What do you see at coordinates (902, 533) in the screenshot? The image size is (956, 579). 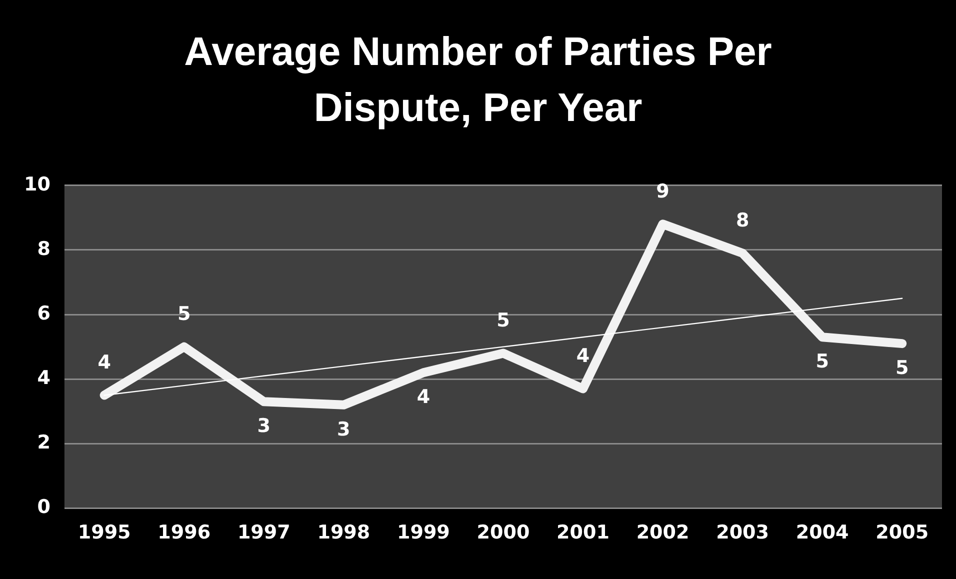 I see `x-tick-label: 2005` at bounding box center [902, 533].